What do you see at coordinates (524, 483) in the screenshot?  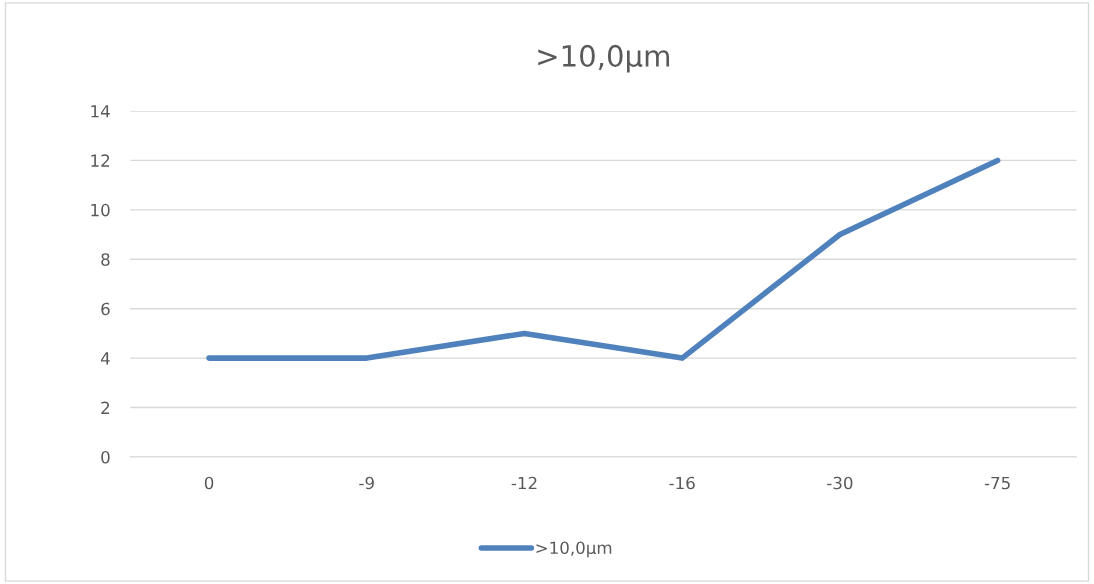 I see `x-tick-label: -12` at bounding box center [524, 483].